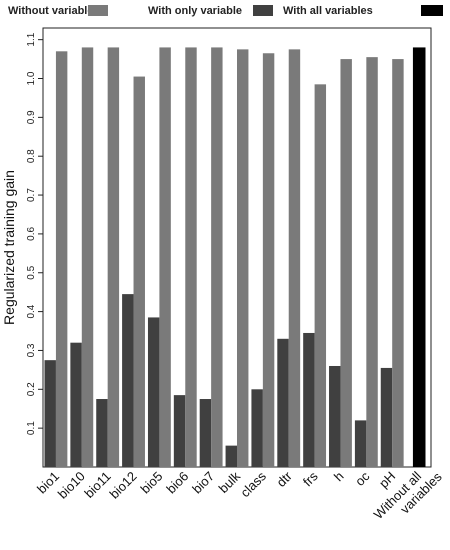 The height and width of the screenshot is (550, 450). I want to click on x-category-label: bio6, so click(177, 483).